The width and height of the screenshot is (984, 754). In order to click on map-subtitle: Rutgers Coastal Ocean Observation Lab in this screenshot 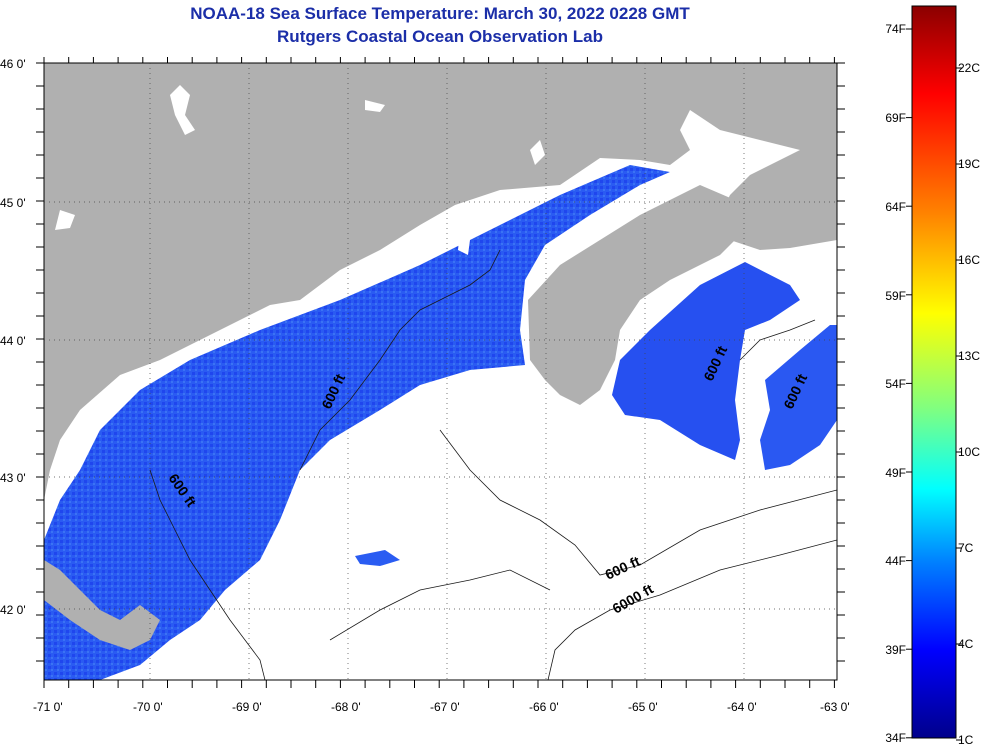, I will do `click(440, 36)`.